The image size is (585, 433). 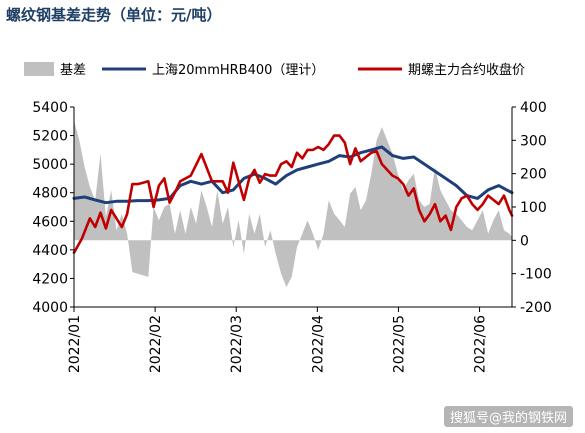 What do you see at coordinates (75, 344) in the screenshot?
I see `x-tick-label: 2022/01` at bounding box center [75, 344].